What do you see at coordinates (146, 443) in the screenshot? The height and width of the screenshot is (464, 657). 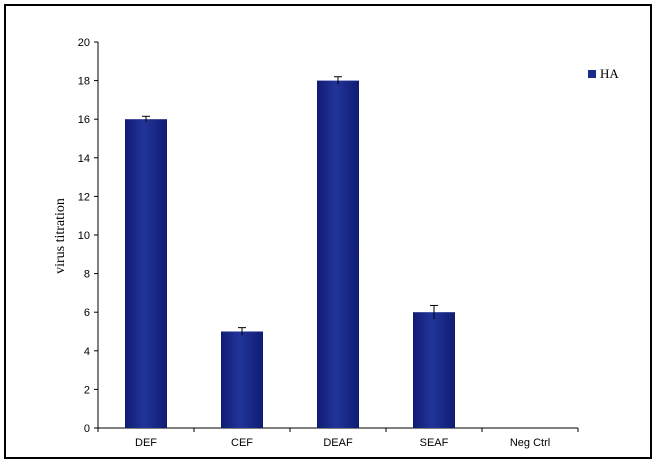 I see `x-tick-label: DEF` at bounding box center [146, 443].